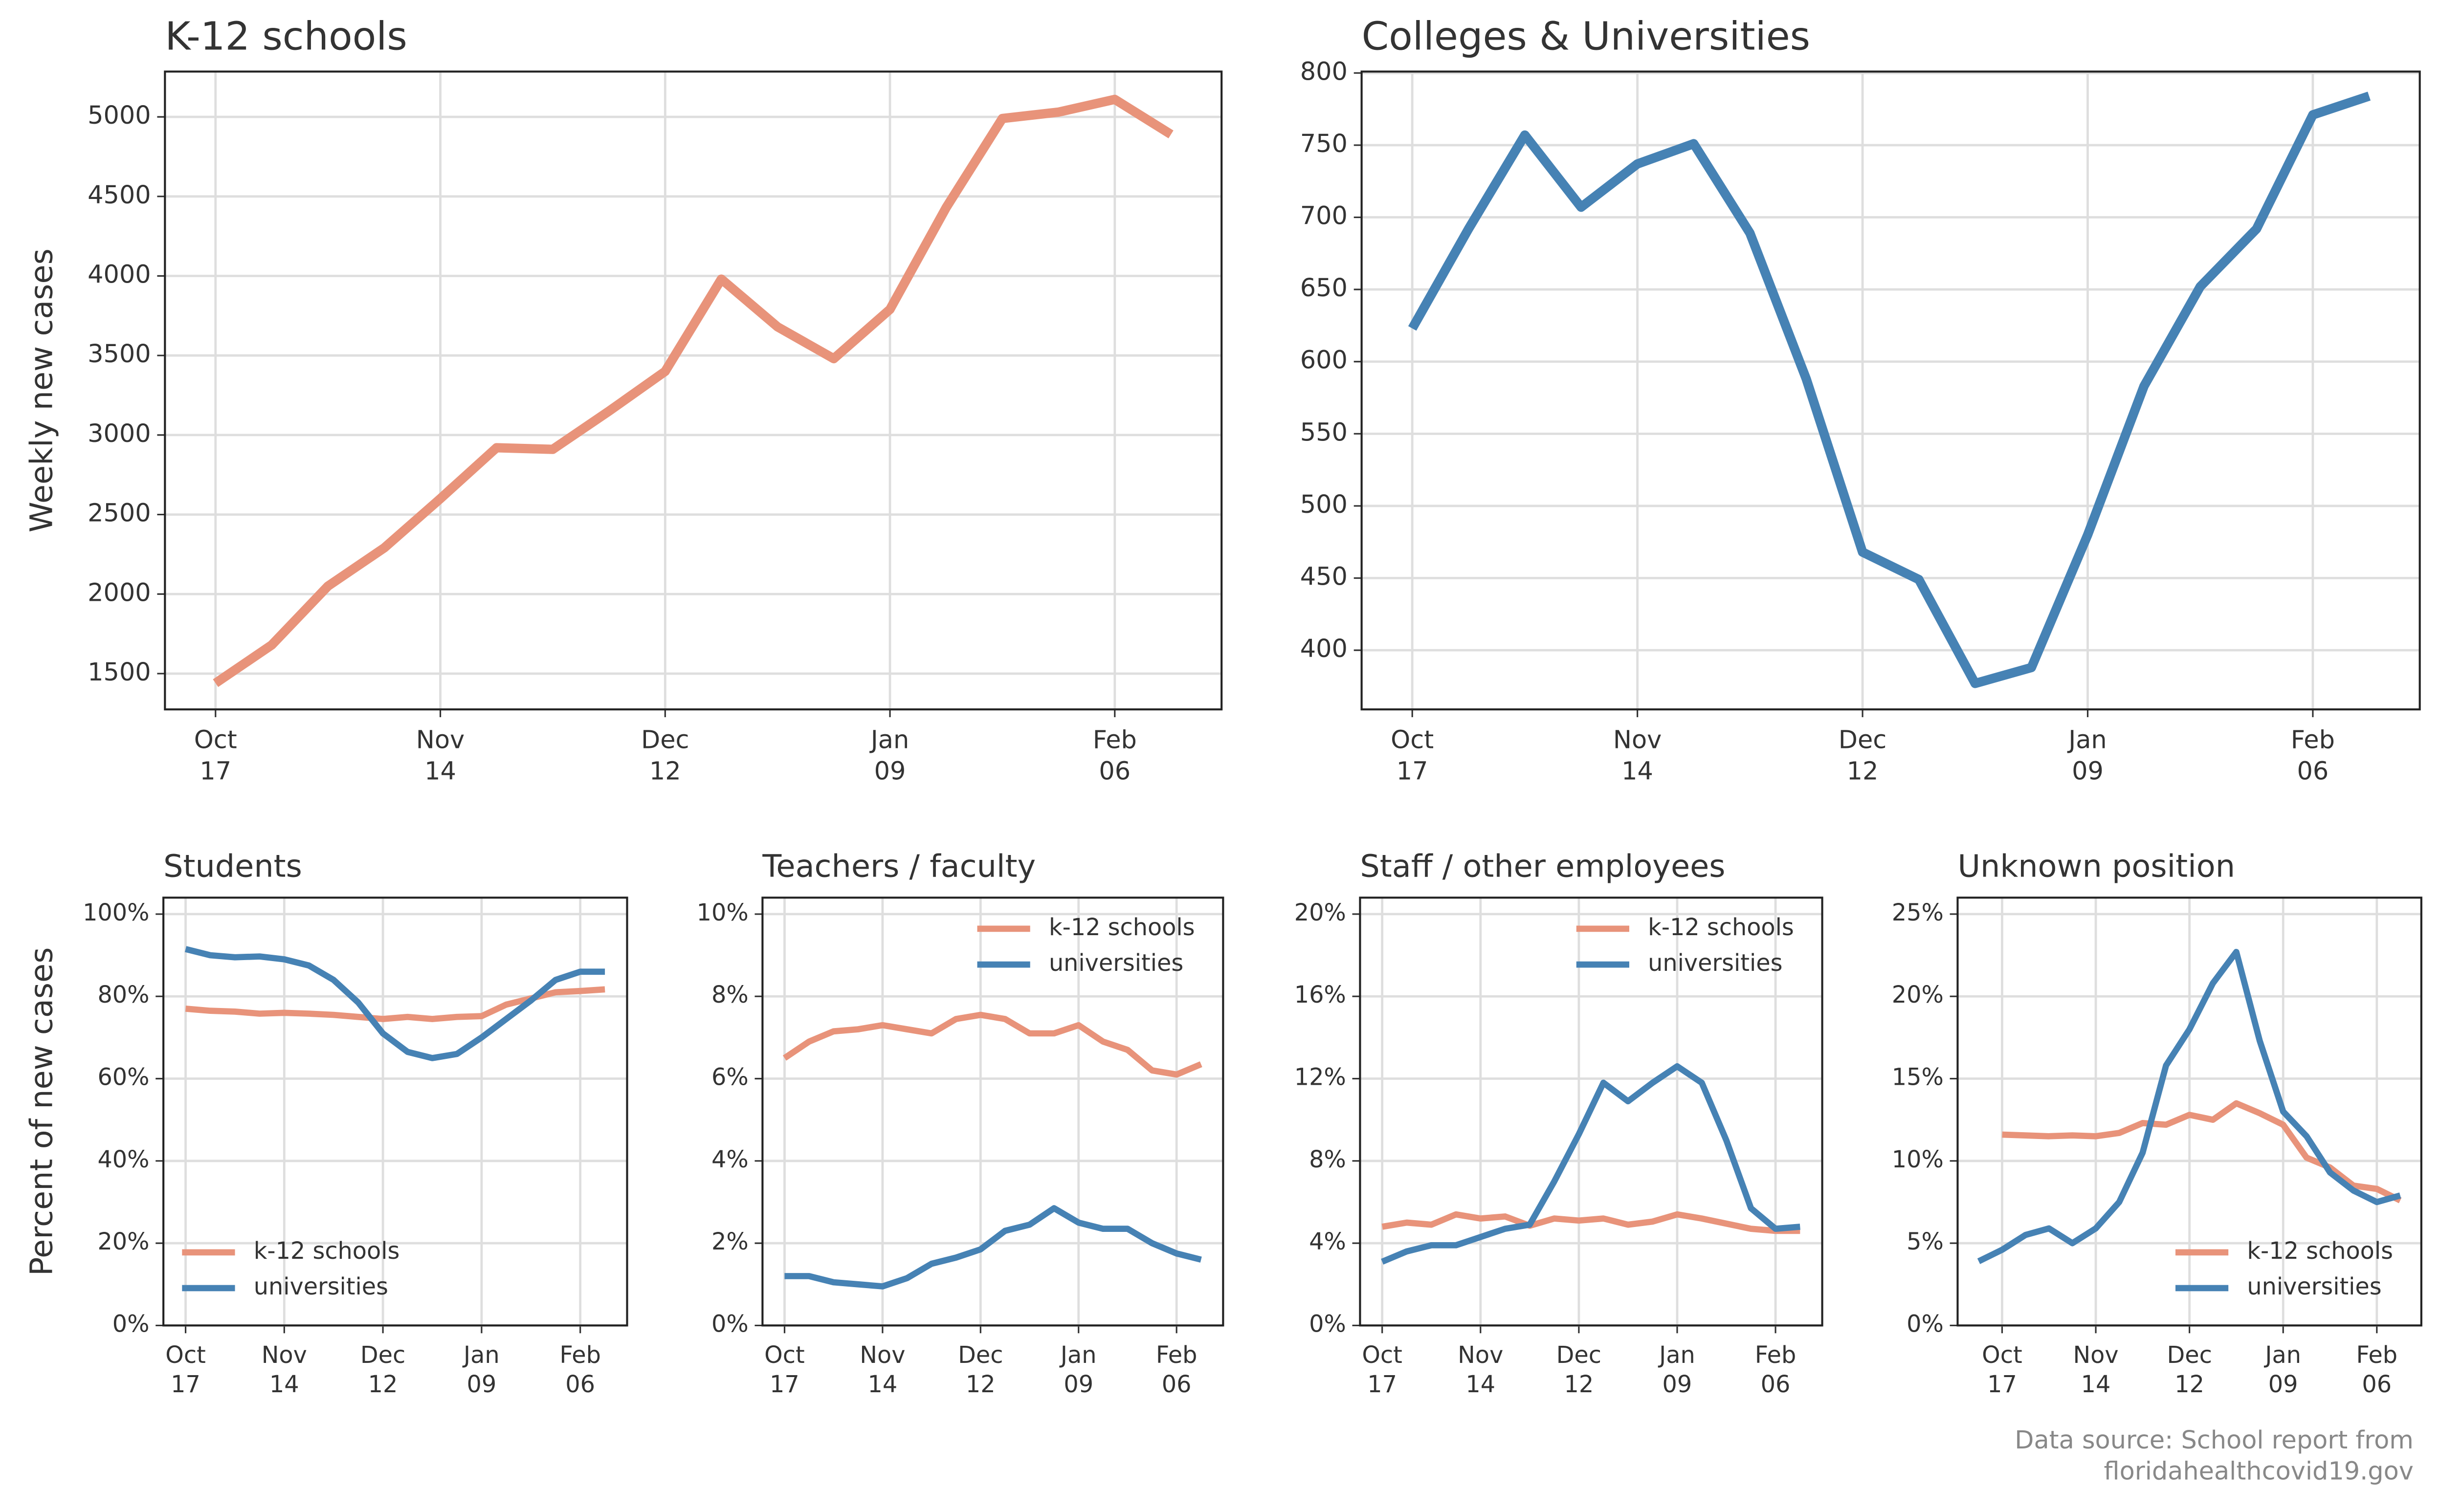  What do you see at coordinates (1324, 71) in the screenshot?
I see `y-tick-label: 800` at bounding box center [1324, 71].